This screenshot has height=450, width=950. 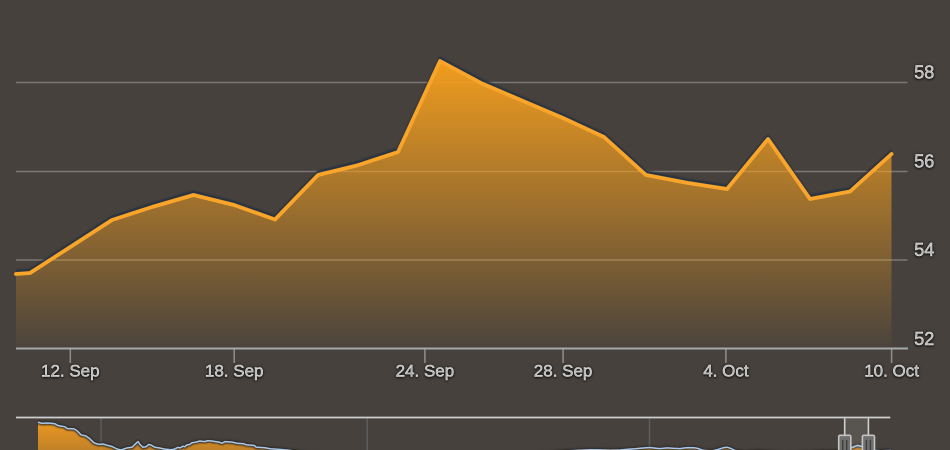 I want to click on svg-text: 4. Oct, so click(x=726, y=371).